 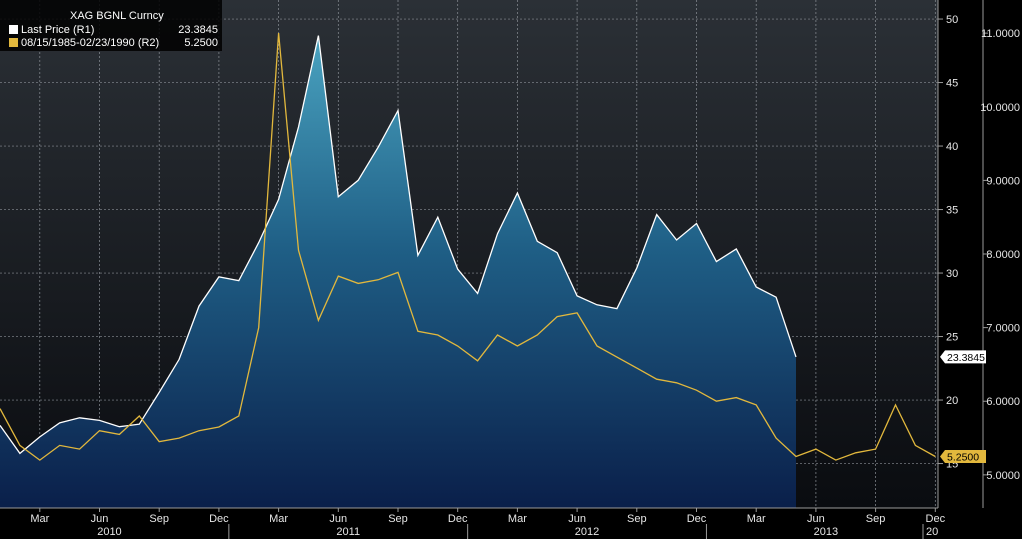 I want to click on r1-last-value-text: 23.3845, so click(x=966, y=358).